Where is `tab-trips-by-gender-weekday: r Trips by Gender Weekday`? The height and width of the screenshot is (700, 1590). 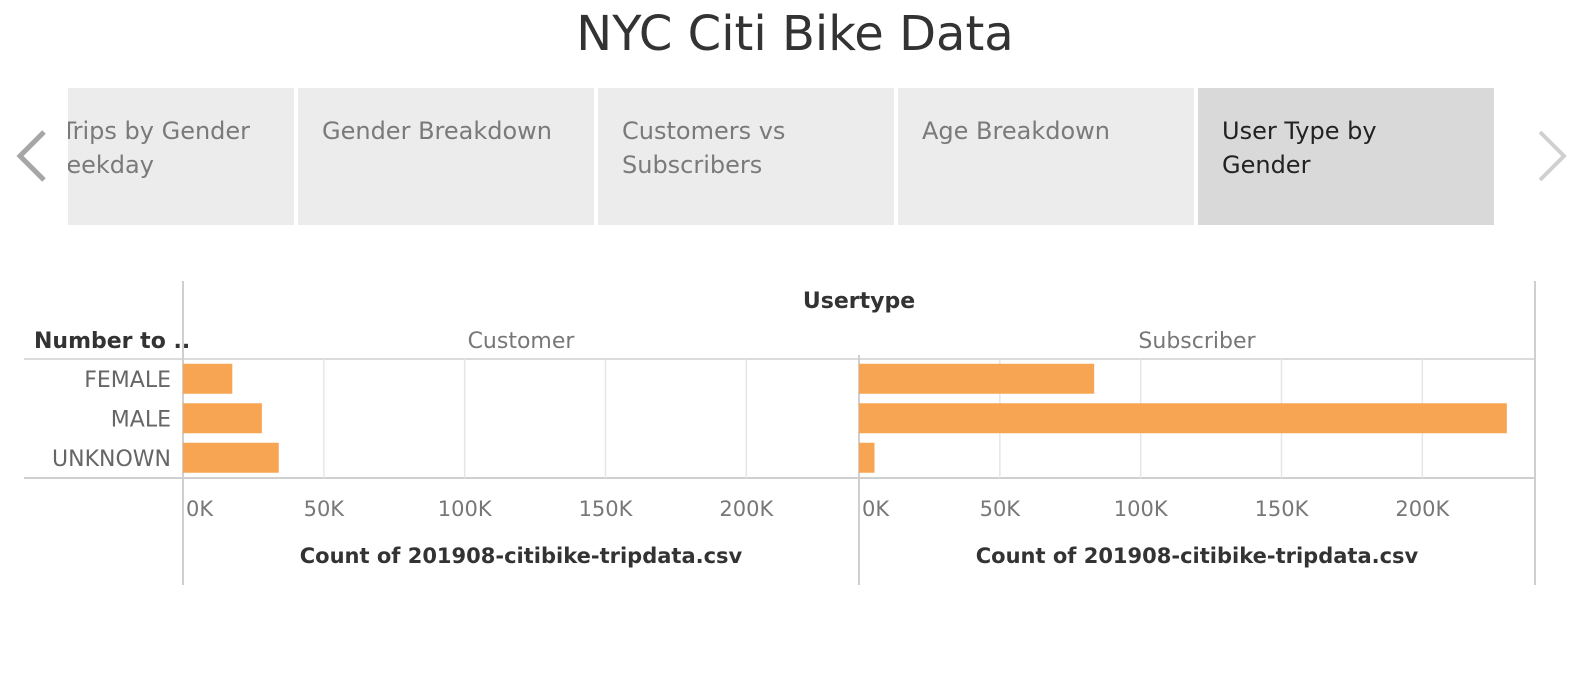
tab-trips-by-gender-weekday: r Trips by Gender Weekday is located at coordinates (181, 156).